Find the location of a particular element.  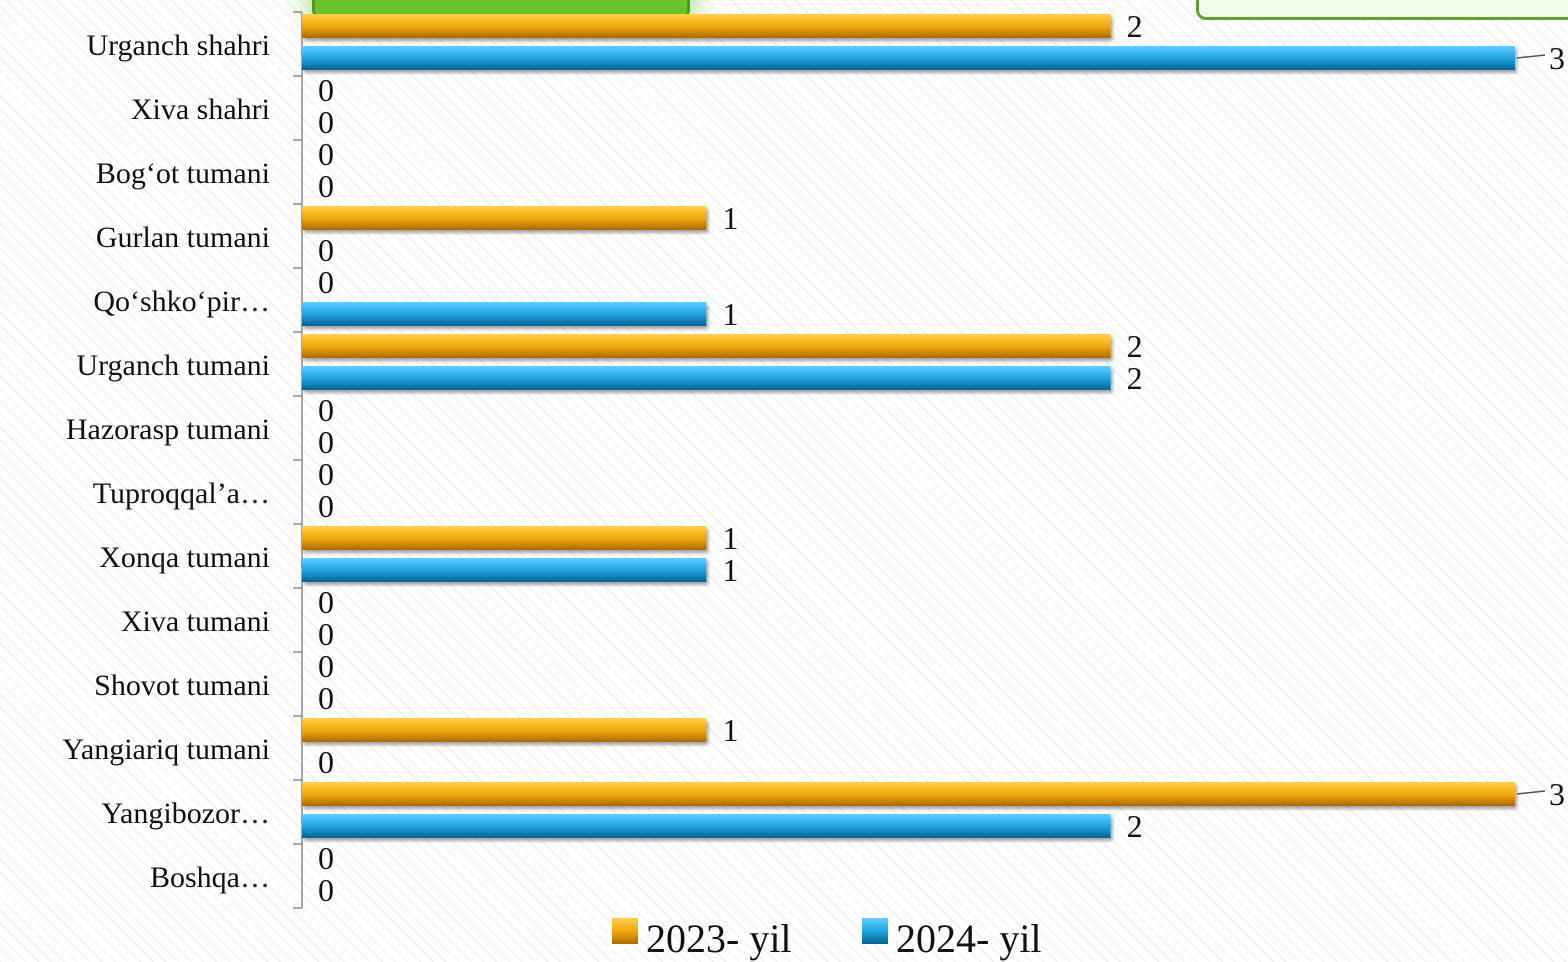

category-label: Urganch tumani is located at coordinates (173, 365).